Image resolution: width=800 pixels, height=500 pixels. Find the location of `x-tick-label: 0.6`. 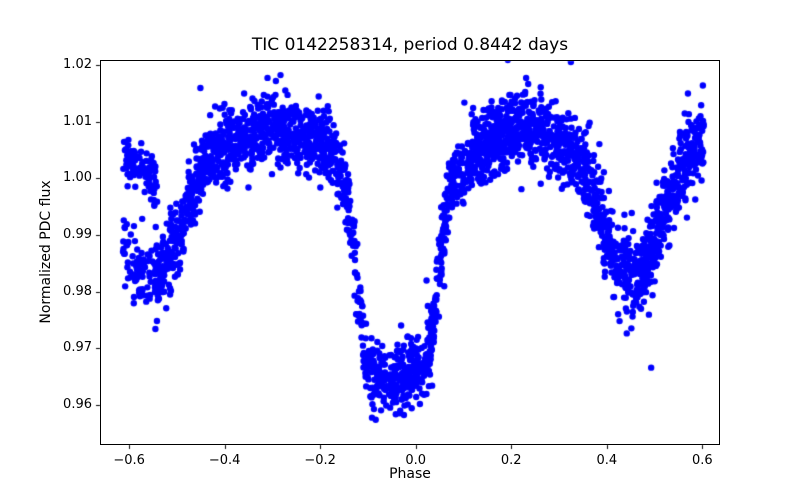

x-tick-label: 0.6 is located at coordinates (702, 460).